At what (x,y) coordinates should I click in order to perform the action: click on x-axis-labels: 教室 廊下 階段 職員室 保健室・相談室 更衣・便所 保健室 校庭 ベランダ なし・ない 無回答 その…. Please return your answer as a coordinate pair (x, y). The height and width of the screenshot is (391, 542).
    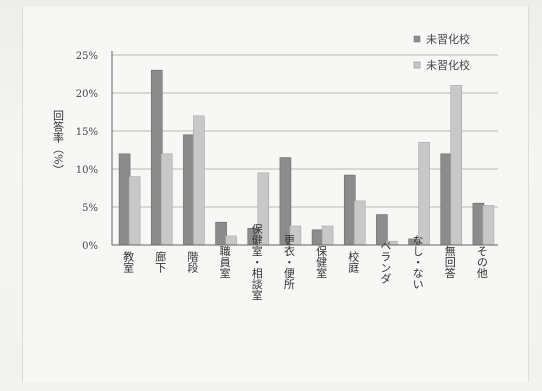
    Looking at the image, I should click on (305, 261).